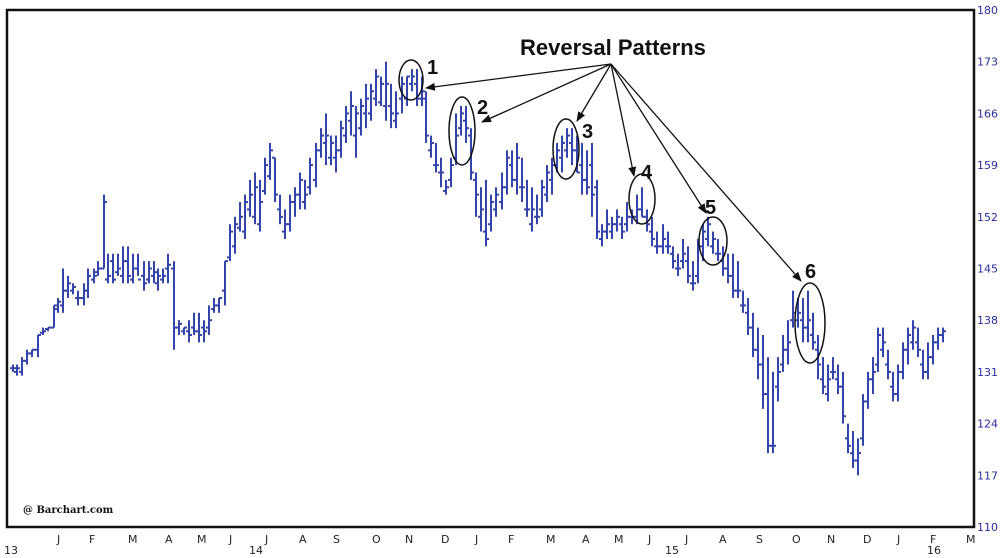  I want to click on x-tick-year: 16, so click(934, 550).